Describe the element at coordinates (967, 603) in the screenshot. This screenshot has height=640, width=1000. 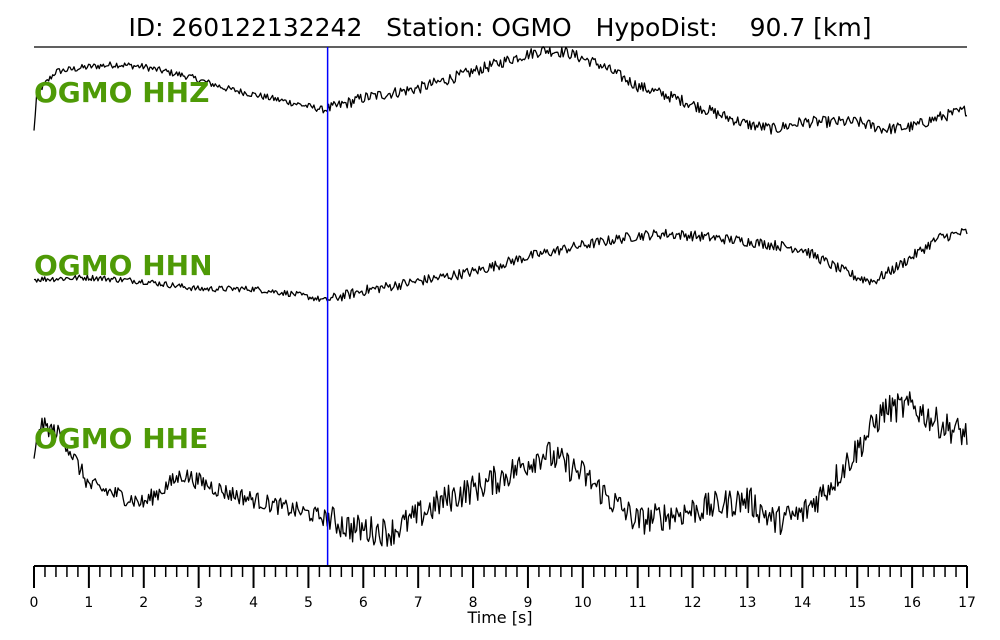
I see `x-tick-label: 17` at that location.